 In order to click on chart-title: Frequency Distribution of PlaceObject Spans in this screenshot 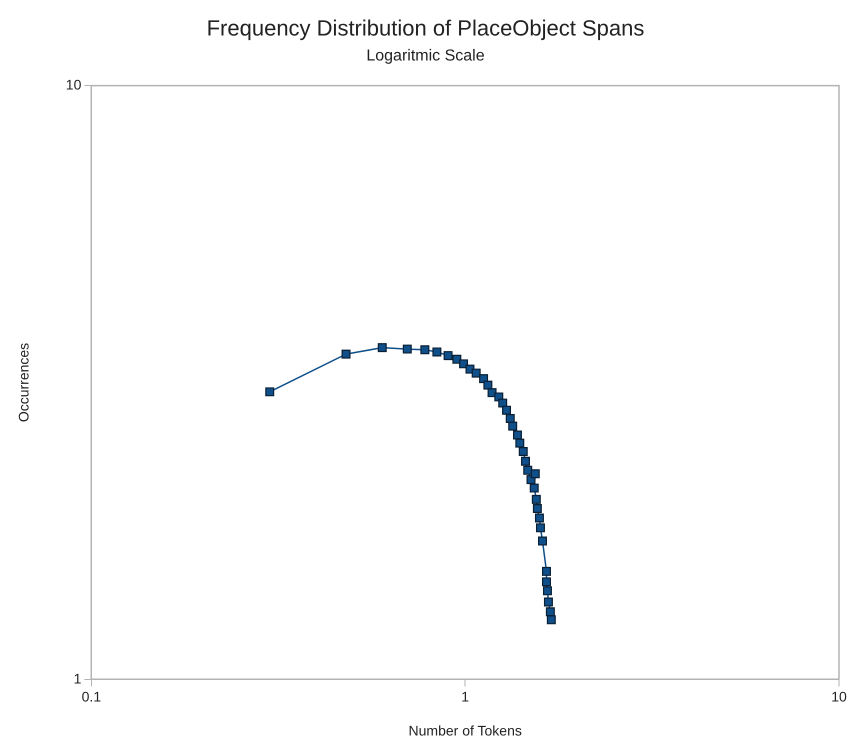, I will do `click(425, 27)`.